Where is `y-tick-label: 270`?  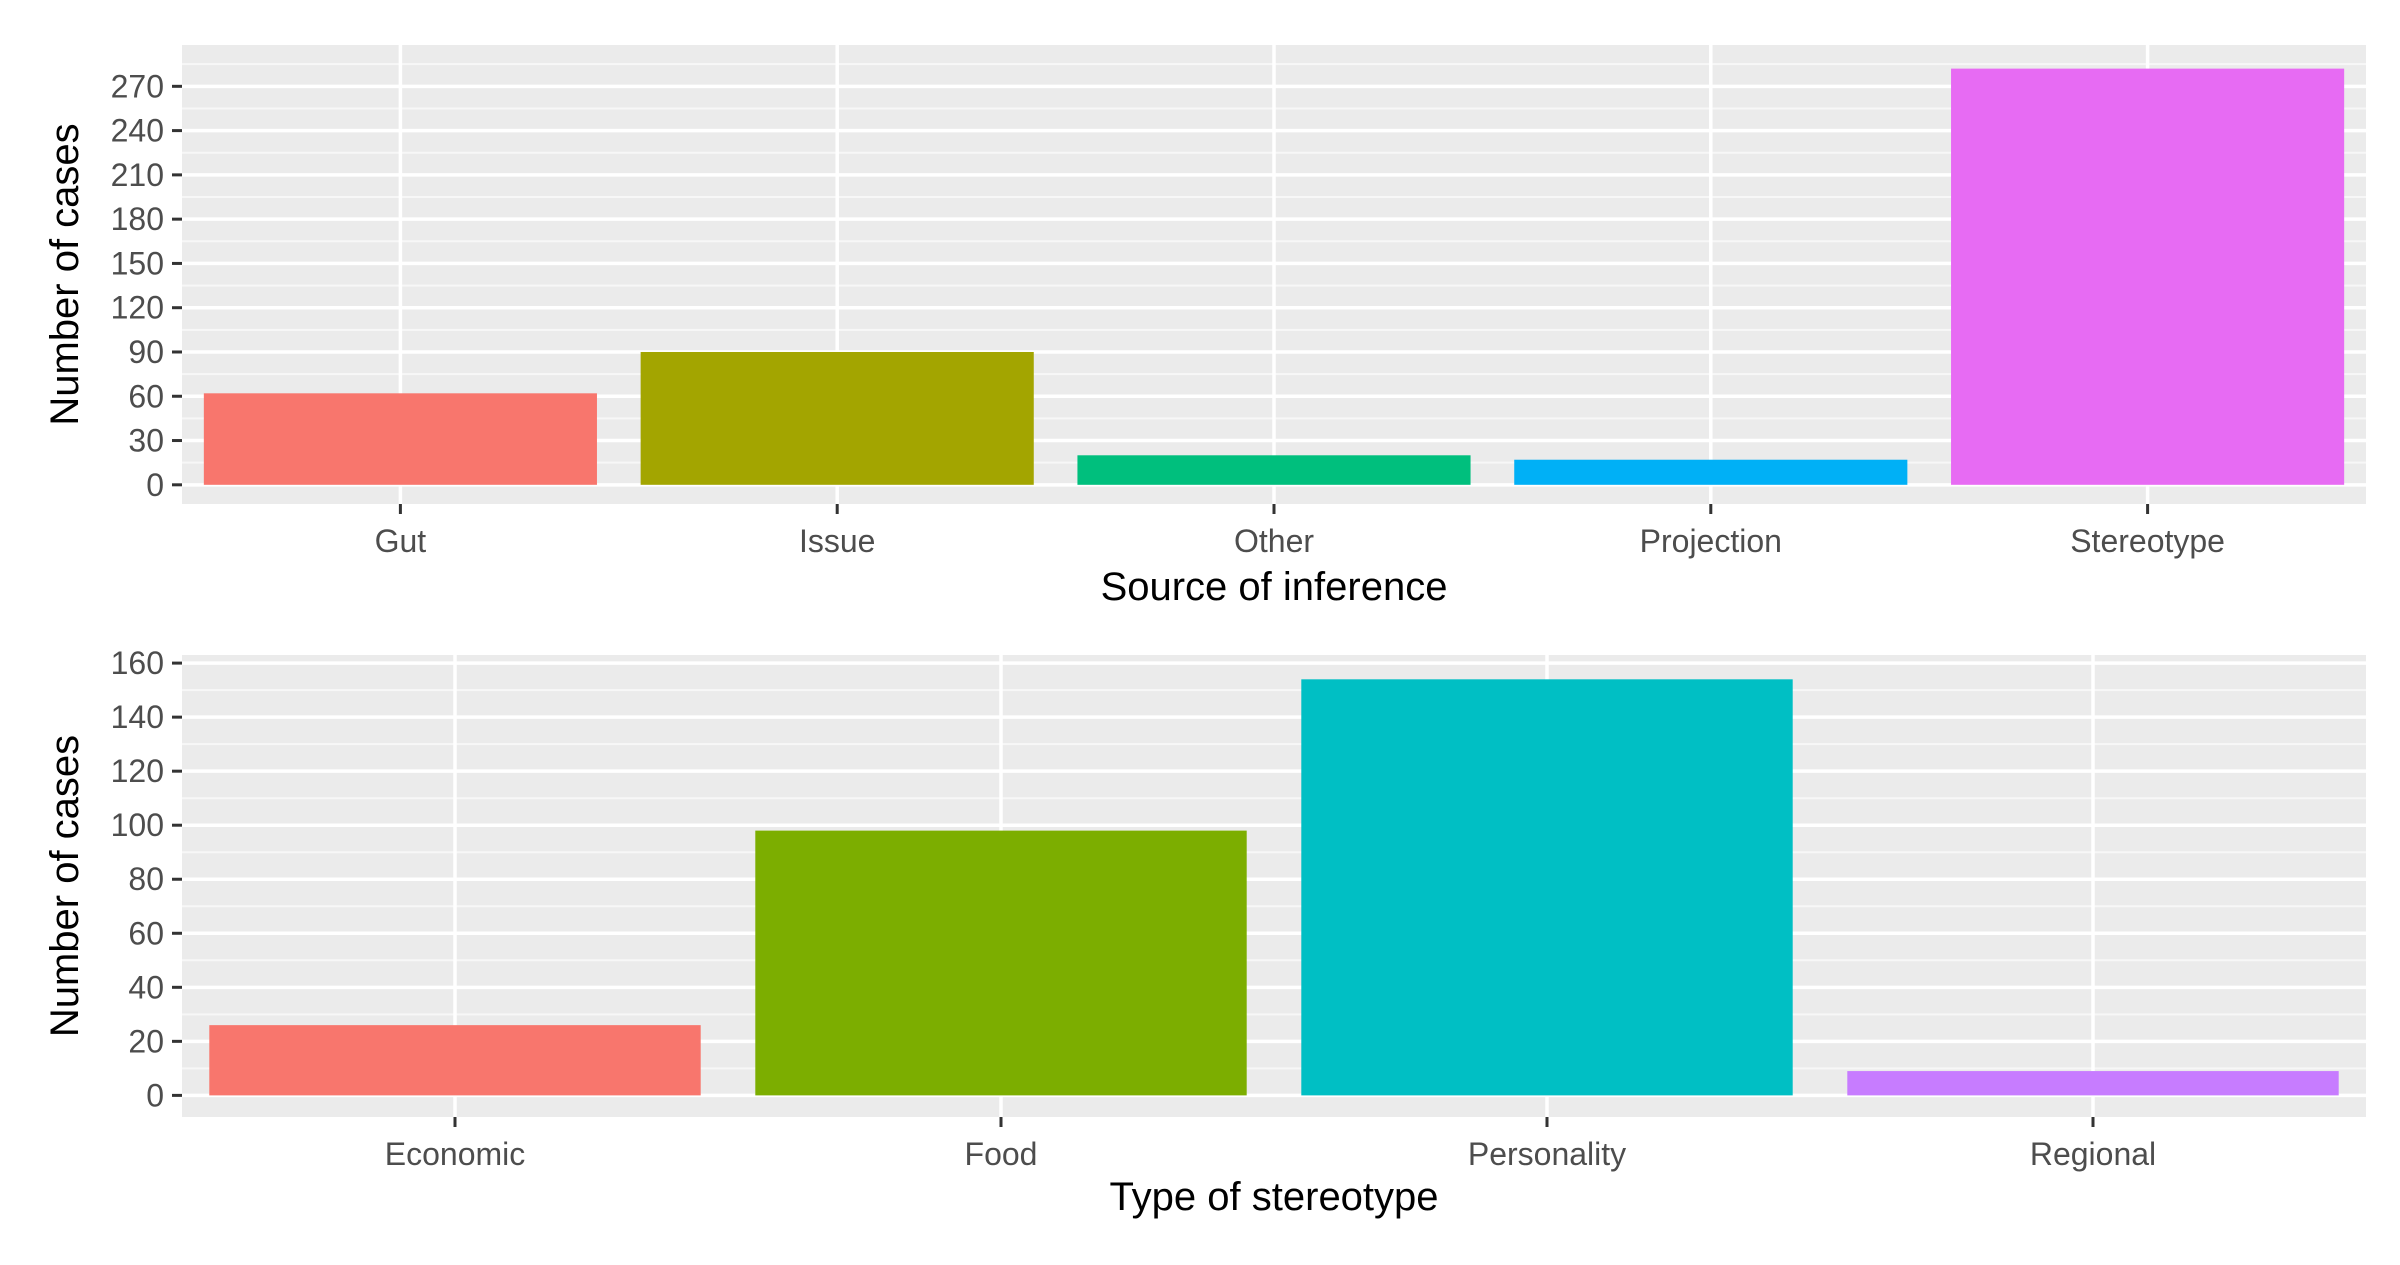
y-tick-label: 270 is located at coordinates (137, 86).